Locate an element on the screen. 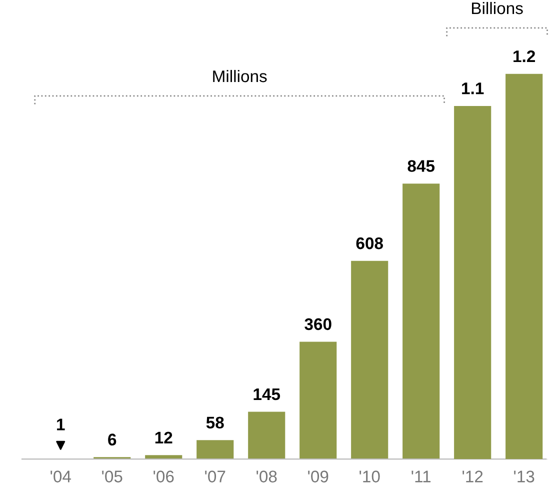 The height and width of the screenshot is (491, 550). text: Billions is located at coordinates (497, 8).